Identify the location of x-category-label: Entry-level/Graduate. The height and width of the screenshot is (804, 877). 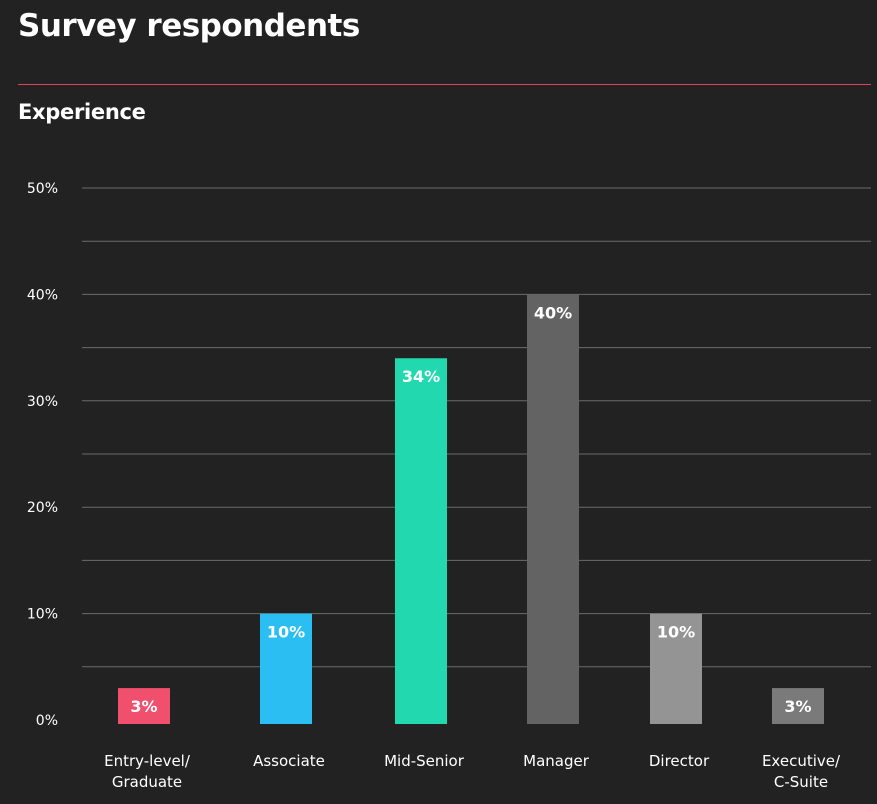
(147, 771).